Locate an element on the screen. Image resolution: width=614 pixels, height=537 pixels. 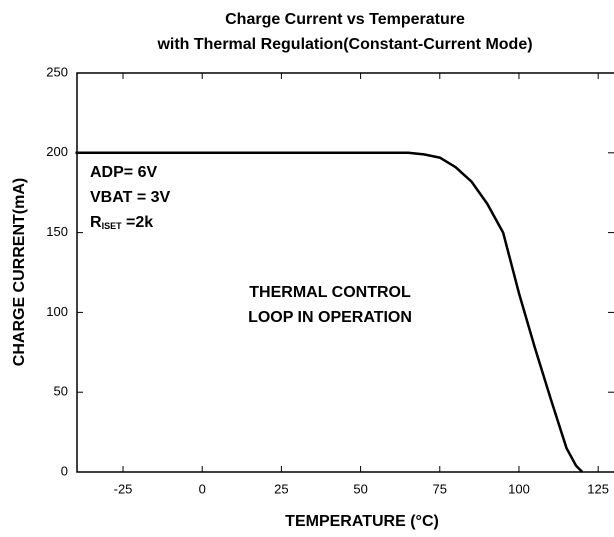
y-tick-label: 250 is located at coordinates (57, 71).